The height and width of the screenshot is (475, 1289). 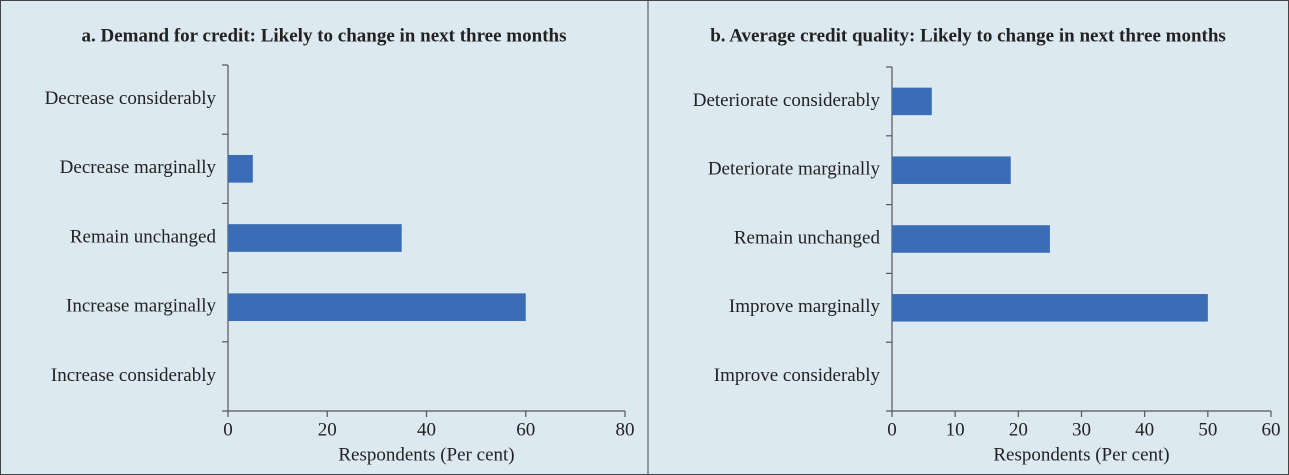 What do you see at coordinates (797, 375) in the screenshot?
I see `y-tick-label: Improve considerably` at bounding box center [797, 375].